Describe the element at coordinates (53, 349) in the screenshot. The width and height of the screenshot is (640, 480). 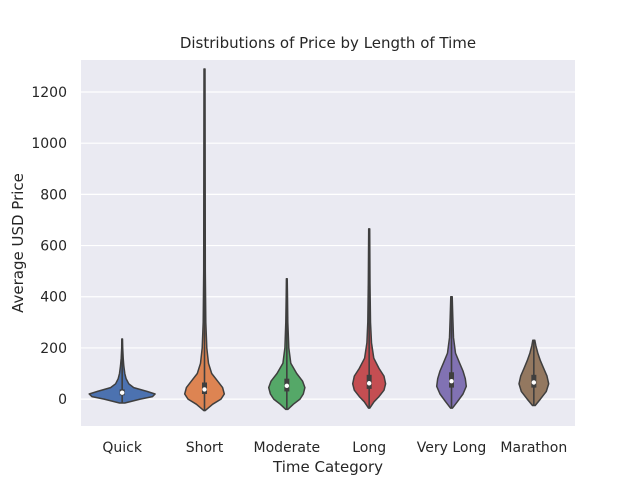
I see `y-tick-label: 200` at that location.